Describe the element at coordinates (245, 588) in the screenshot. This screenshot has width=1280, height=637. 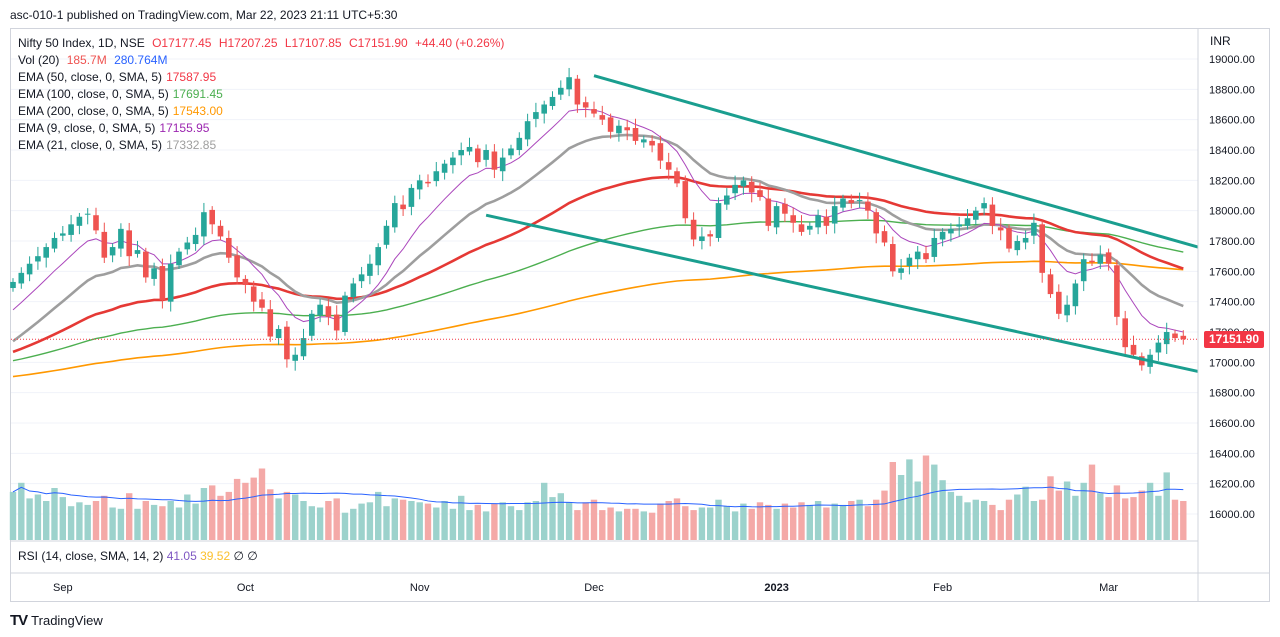
I see `x-tick-label: Oct` at that location.